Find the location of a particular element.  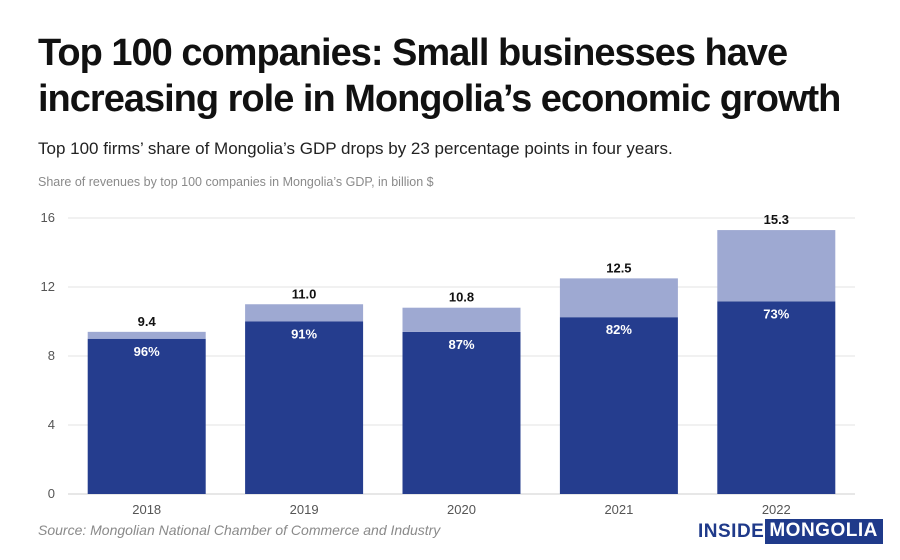

y-tick-label: 0 is located at coordinates (51, 493).